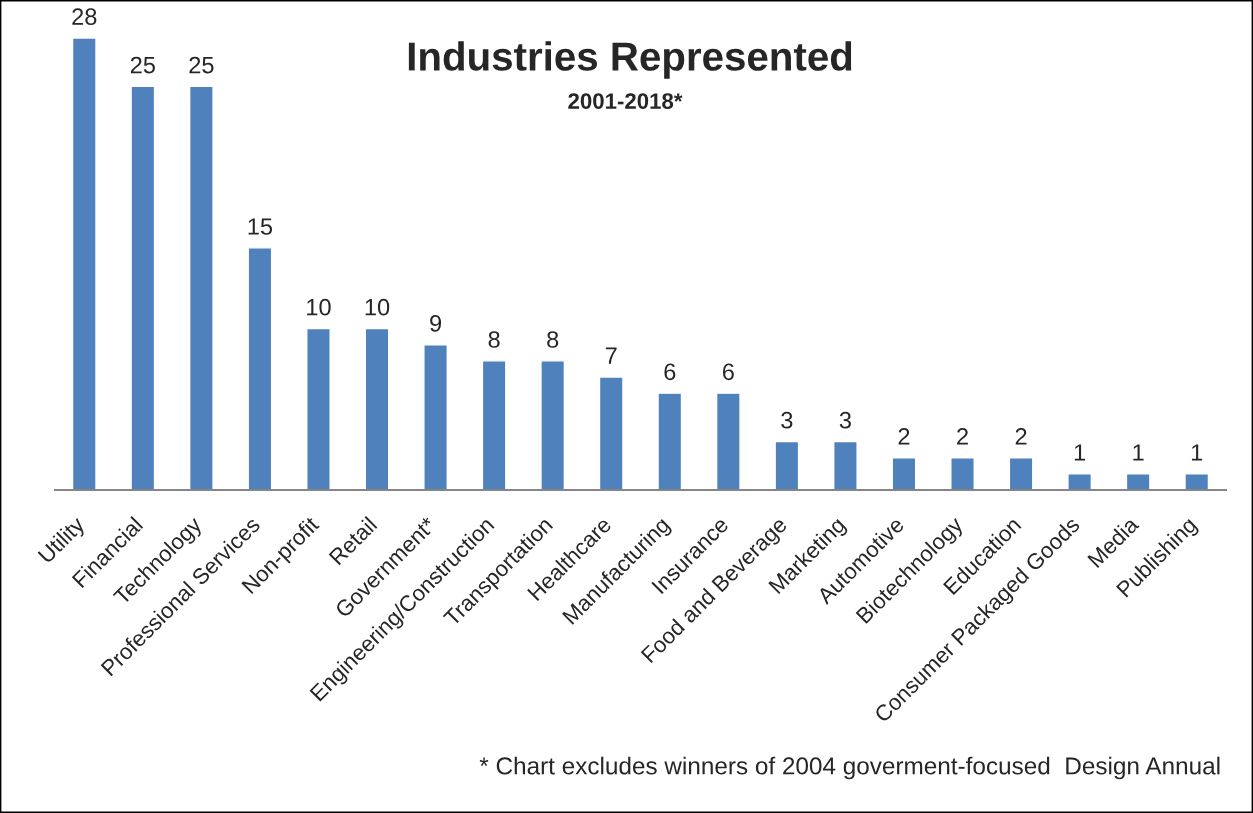 This screenshot has height=813, width=1253. Describe the element at coordinates (84, 16) in the screenshot. I see `data-label: 28` at that location.